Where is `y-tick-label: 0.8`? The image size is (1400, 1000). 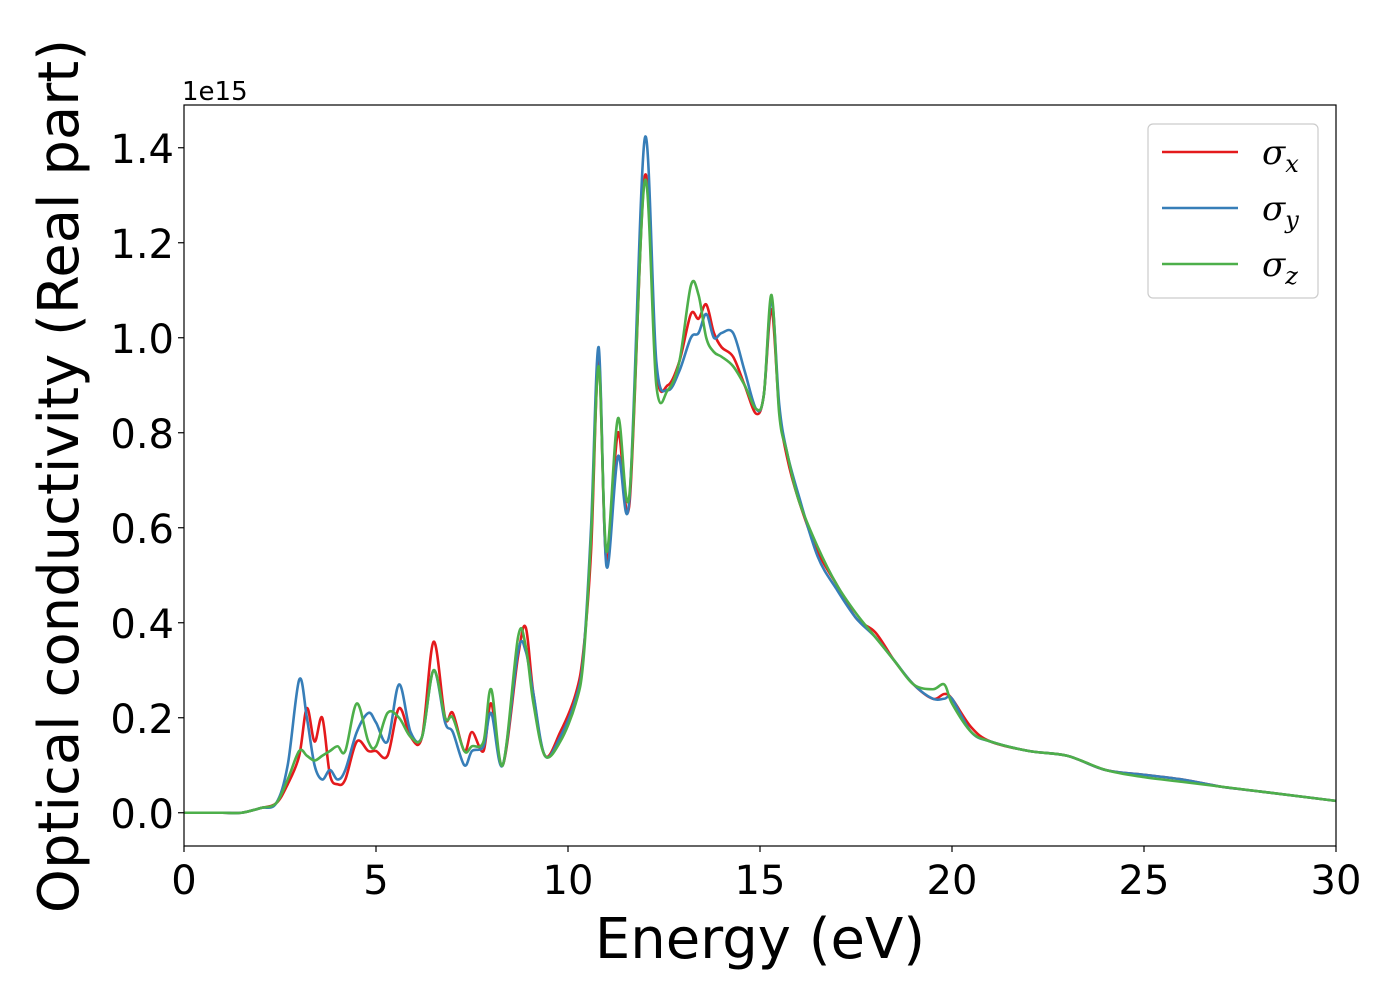 y-tick-label: 0.8 is located at coordinates (142, 435).